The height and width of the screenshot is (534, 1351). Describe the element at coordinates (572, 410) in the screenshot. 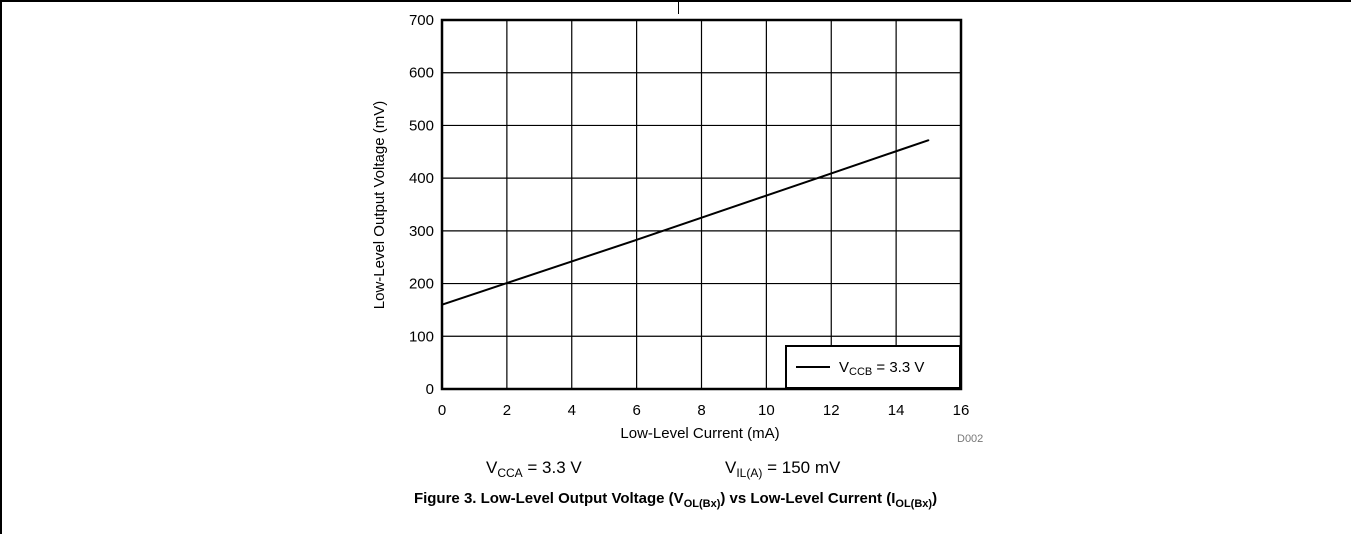

I see `x-tick-label: 4` at that location.